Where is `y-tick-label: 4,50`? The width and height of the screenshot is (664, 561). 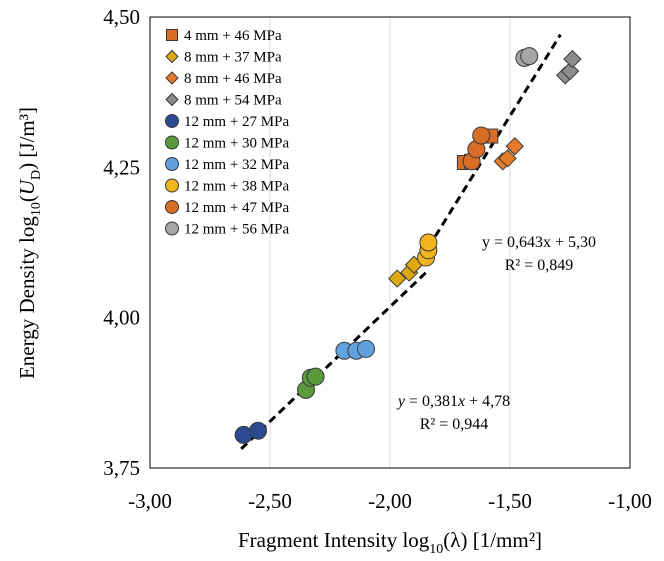 y-tick-label: 4,50 is located at coordinates (121, 17).